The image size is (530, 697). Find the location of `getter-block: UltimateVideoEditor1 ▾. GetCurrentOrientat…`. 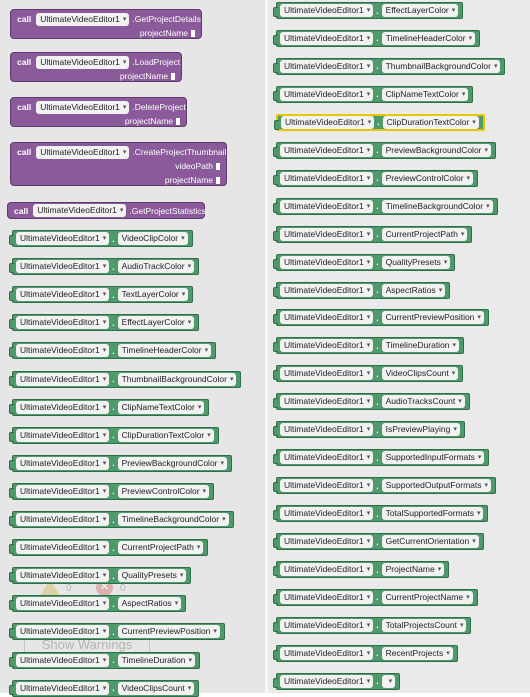

getter-block: UltimateVideoEditor1 ▾. GetCurrentOrientat… is located at coordinates (378, 542).